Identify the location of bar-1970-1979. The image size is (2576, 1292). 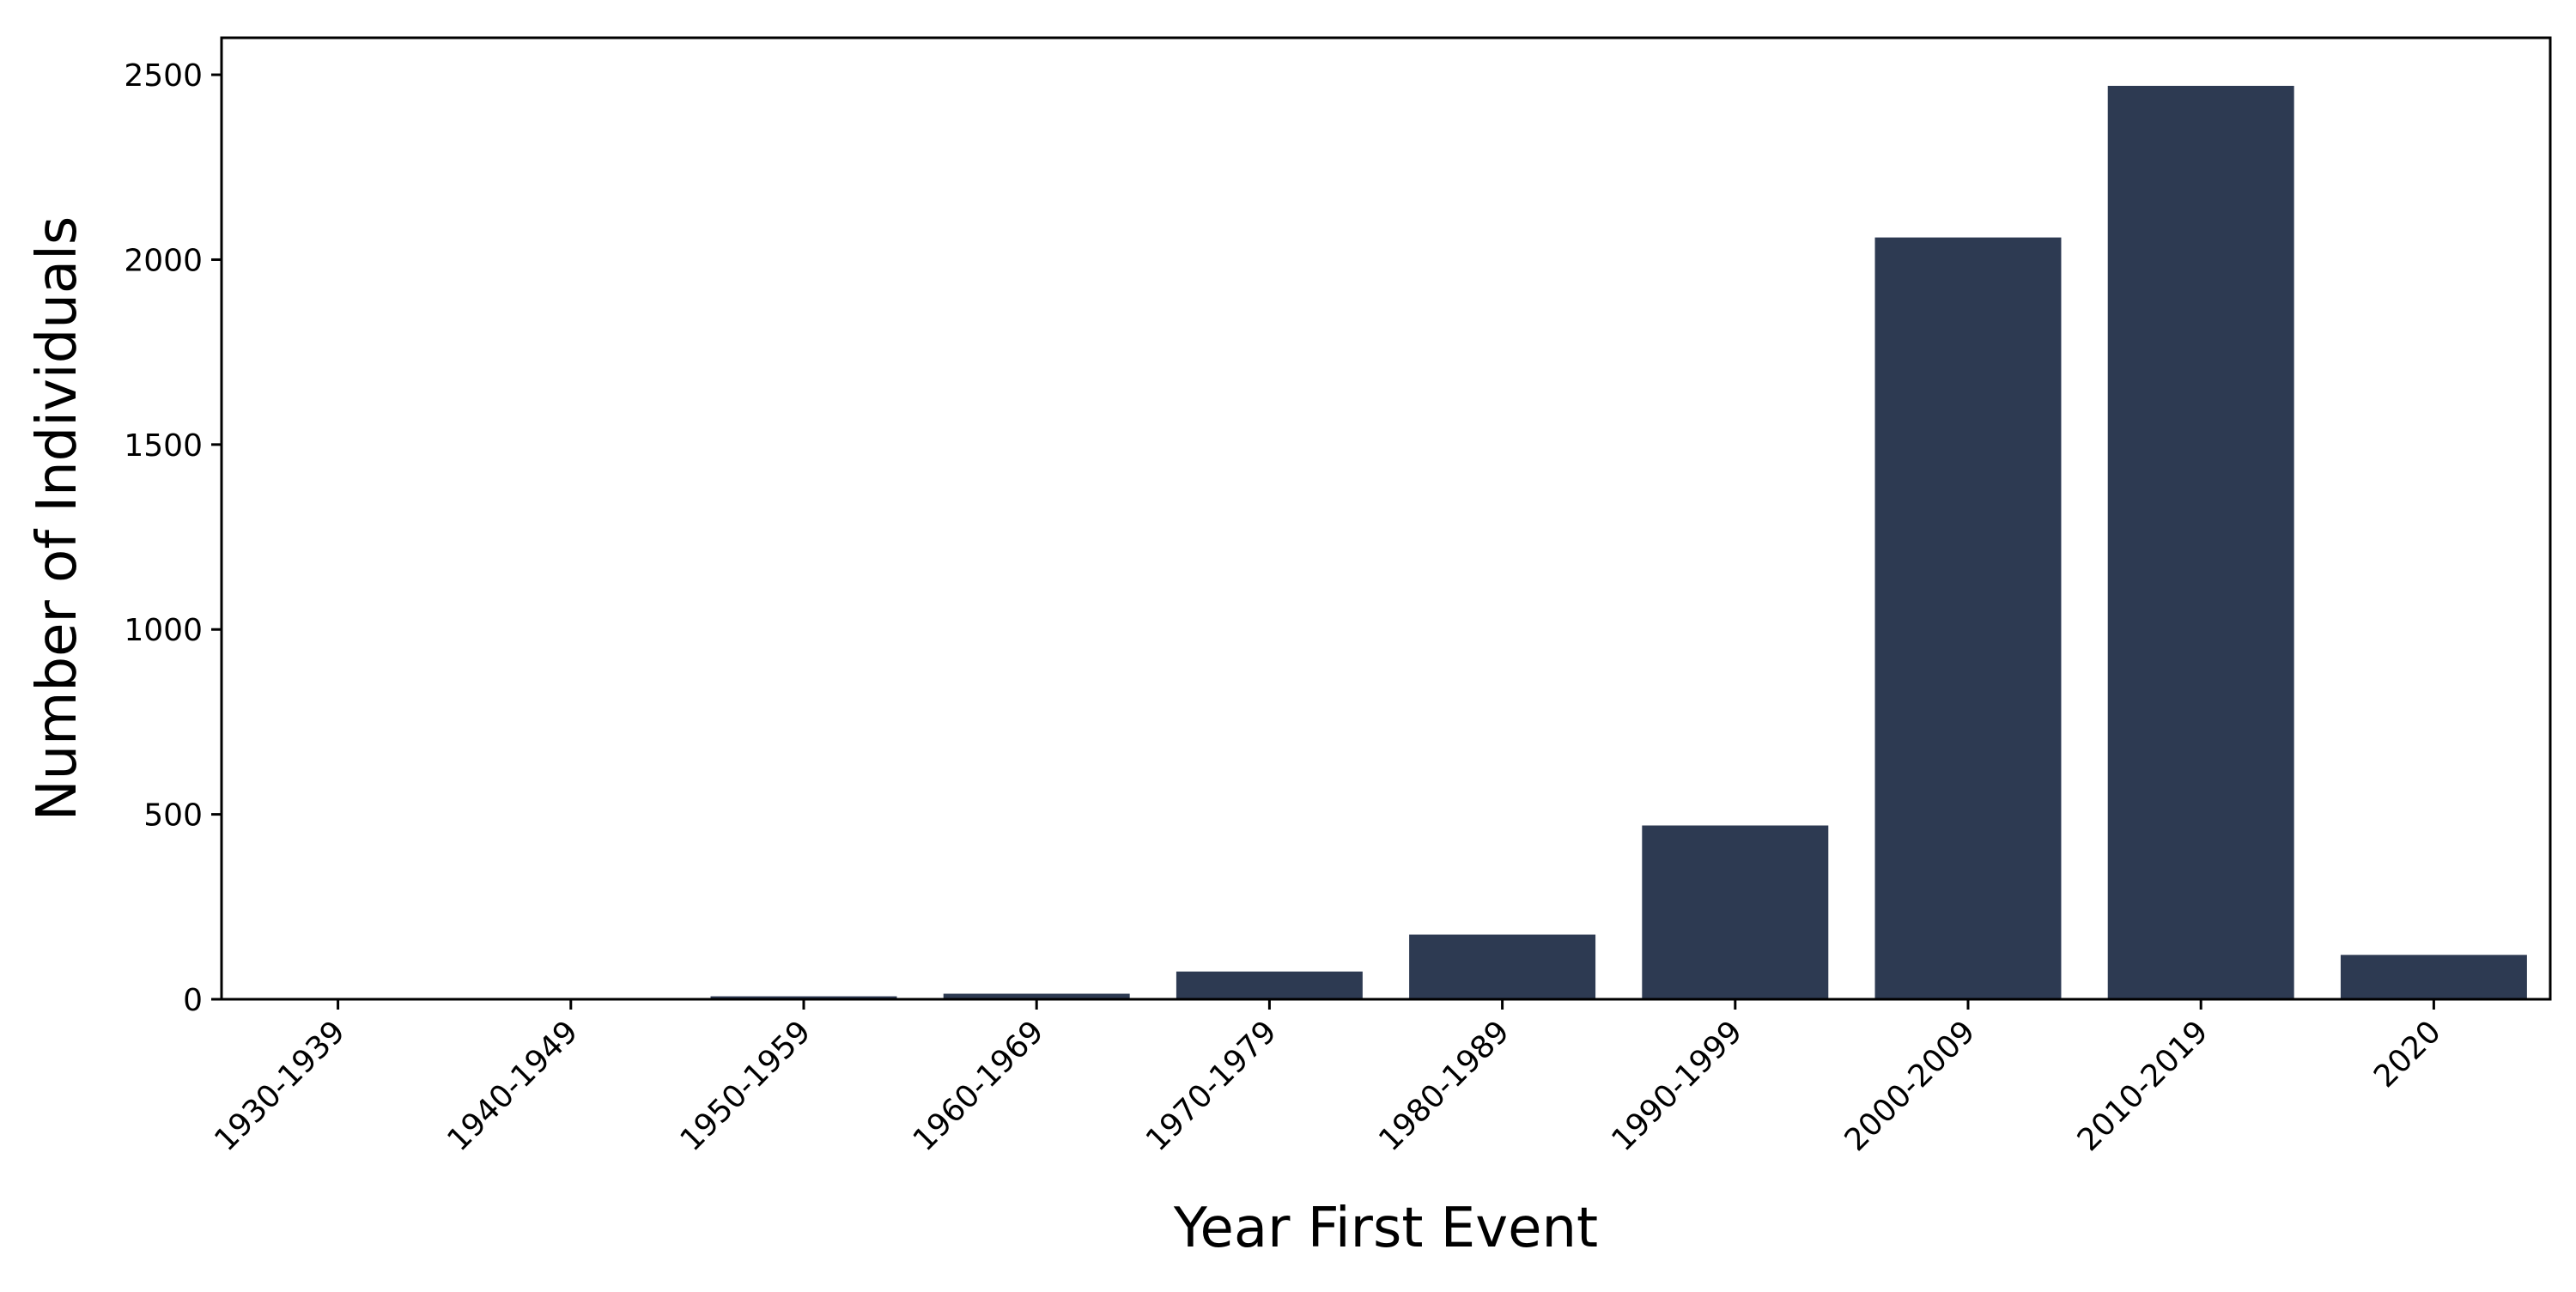
(1269, 985).